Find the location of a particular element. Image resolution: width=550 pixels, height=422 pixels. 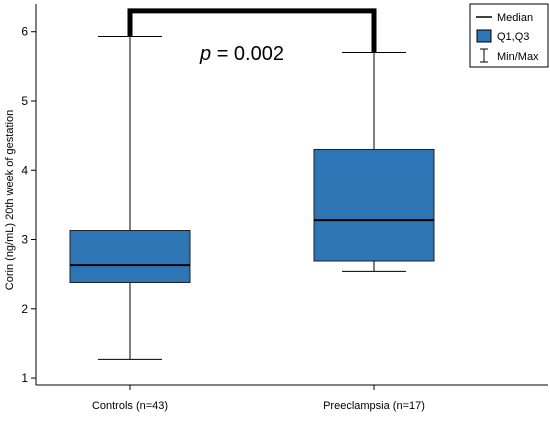

y-tick-label: 4 is located at coordinates (24, 170).